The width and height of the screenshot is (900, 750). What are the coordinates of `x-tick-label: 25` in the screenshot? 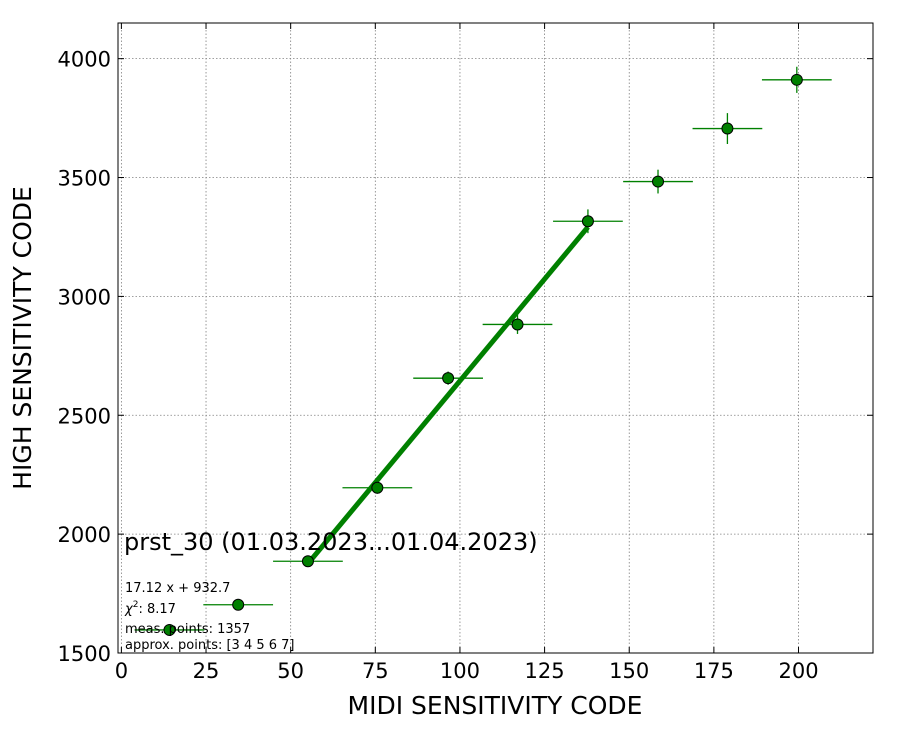 It's located at (206, 671).